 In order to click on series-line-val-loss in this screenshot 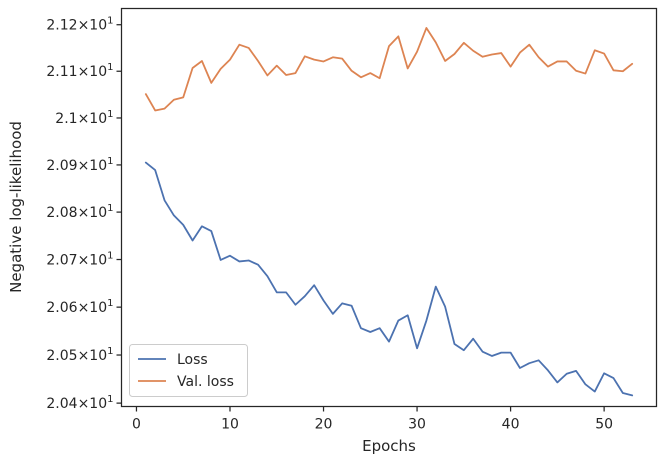, I will do `click(389, 69)`.